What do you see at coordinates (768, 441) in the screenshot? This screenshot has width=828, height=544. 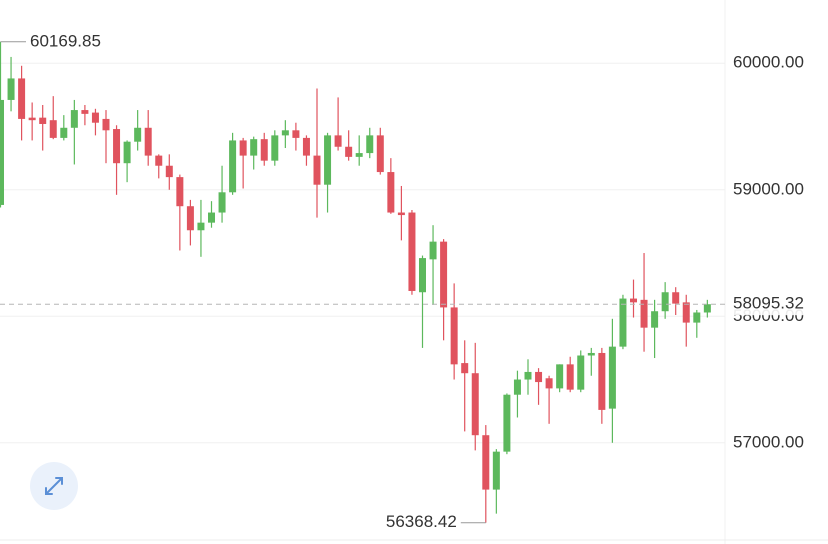 I see `y-tick-label: 57000.00` at bounding box center [768, 441].